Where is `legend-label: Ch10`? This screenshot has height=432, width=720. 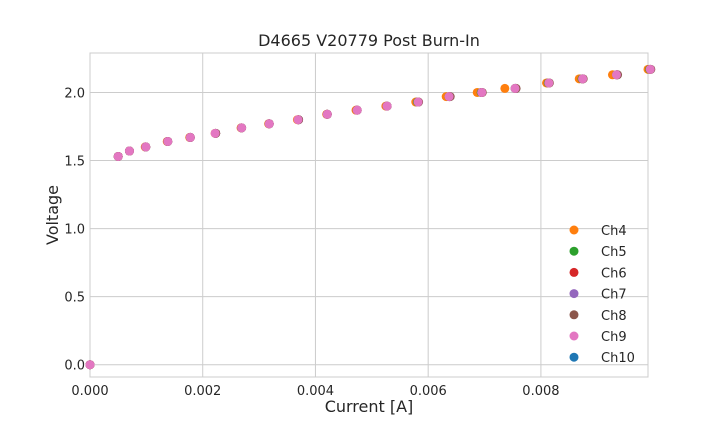 legend-label: Ch10 is located at coordinates (618, 358).